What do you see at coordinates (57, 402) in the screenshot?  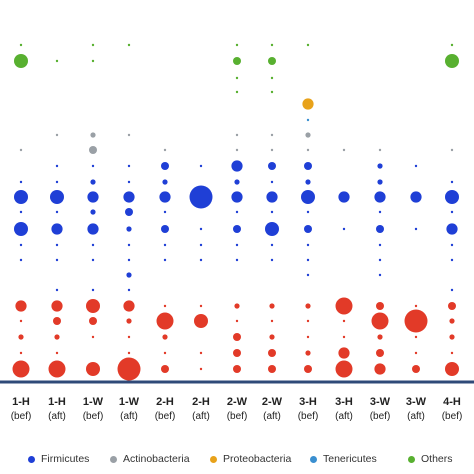 I see `x-tick-label: 1-H` at bounding box center [57, 402].